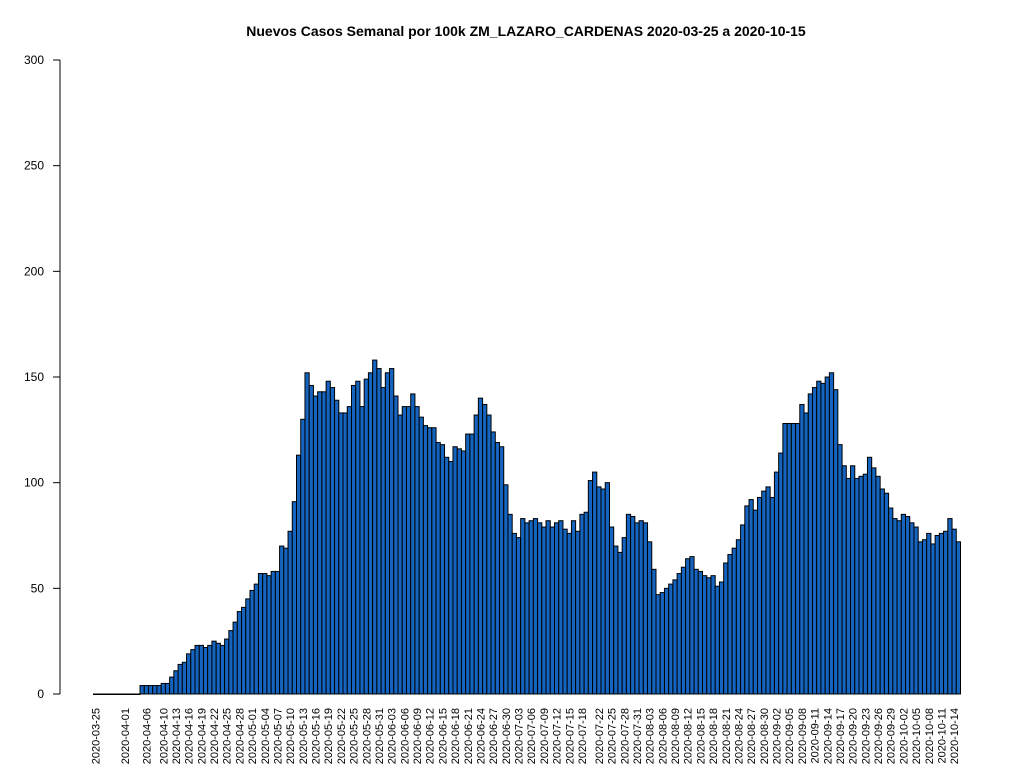  I want to click on x-tick-label: 2020-08-30, so click(765, 736).